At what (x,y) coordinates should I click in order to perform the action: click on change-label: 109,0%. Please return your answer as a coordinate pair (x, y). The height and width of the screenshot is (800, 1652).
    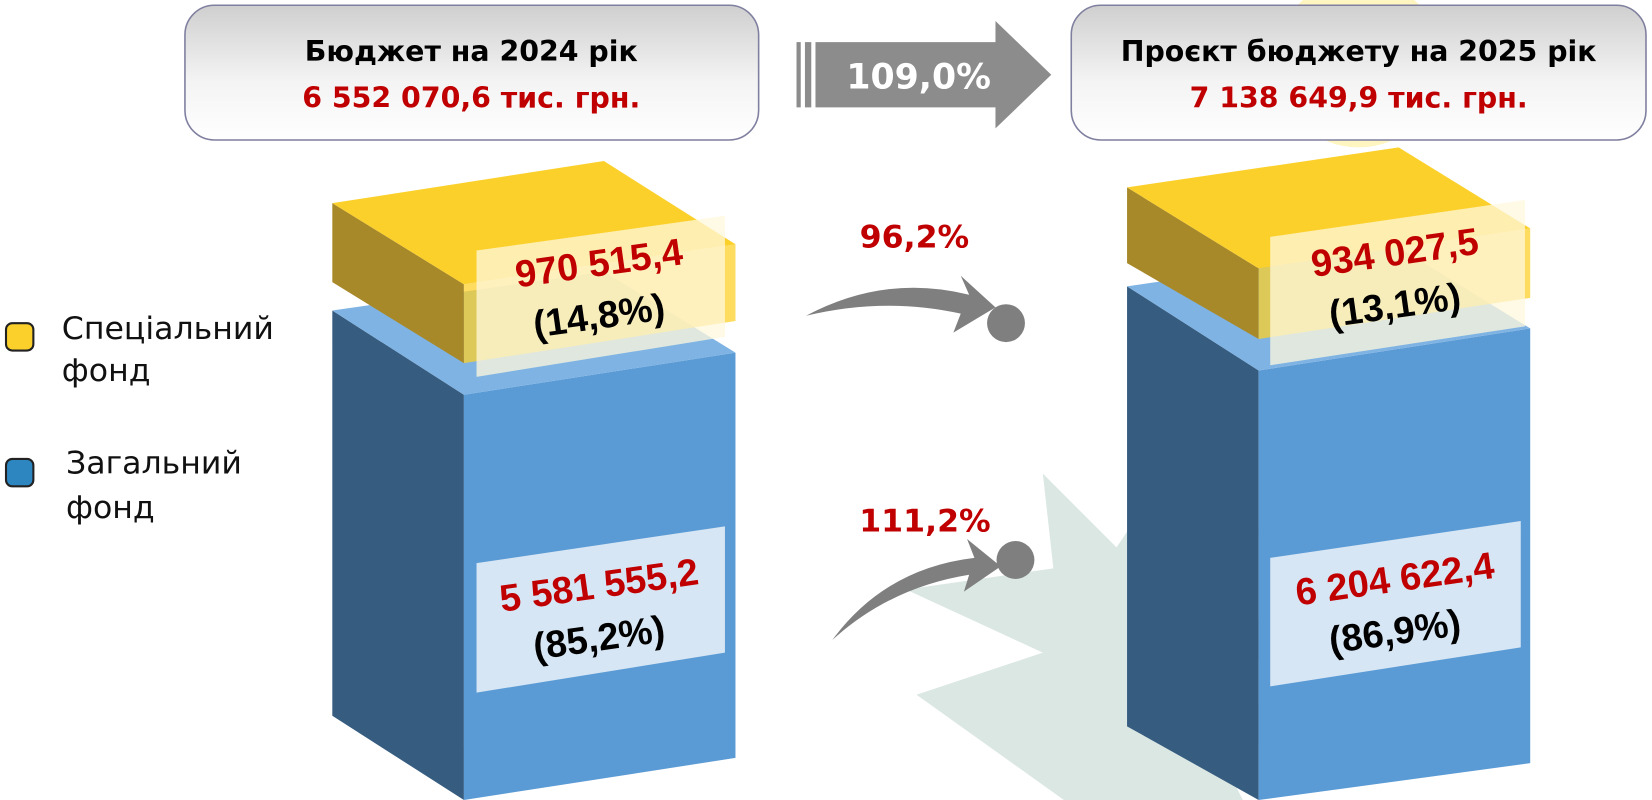
    Looking at the image, I should click on (918, 77).